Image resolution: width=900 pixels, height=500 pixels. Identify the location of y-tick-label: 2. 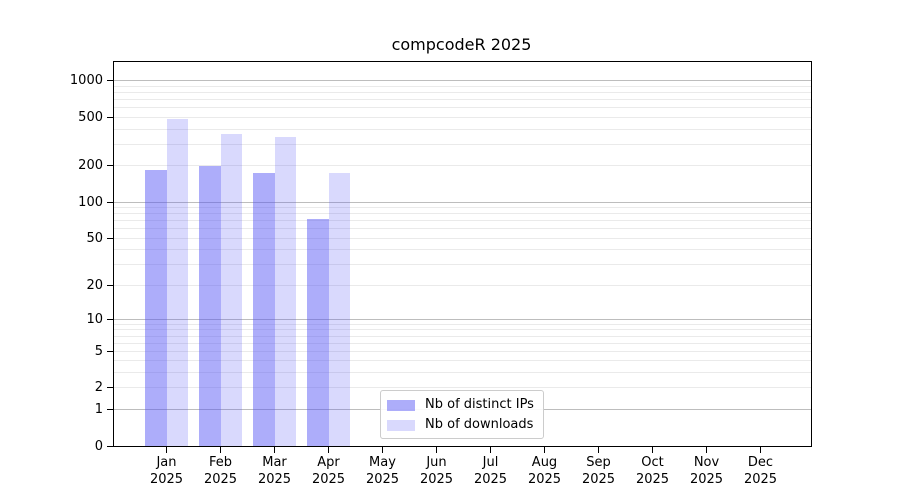
(98, 388).